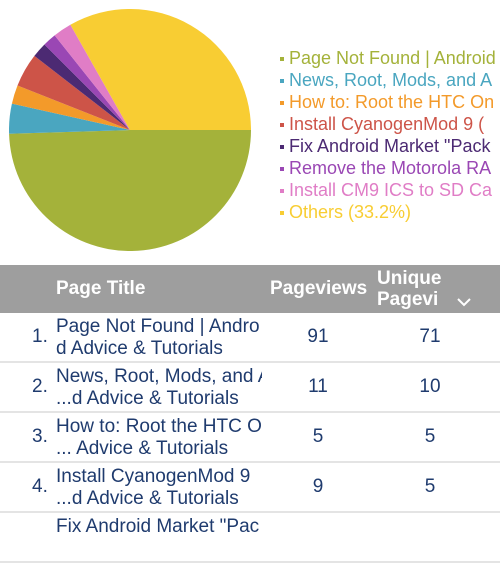 The width and height of the screenshot is (500, 563). Describe the element at coordinates (464, 294) in the screenshot. I see `chevron-down-icon` at that location.